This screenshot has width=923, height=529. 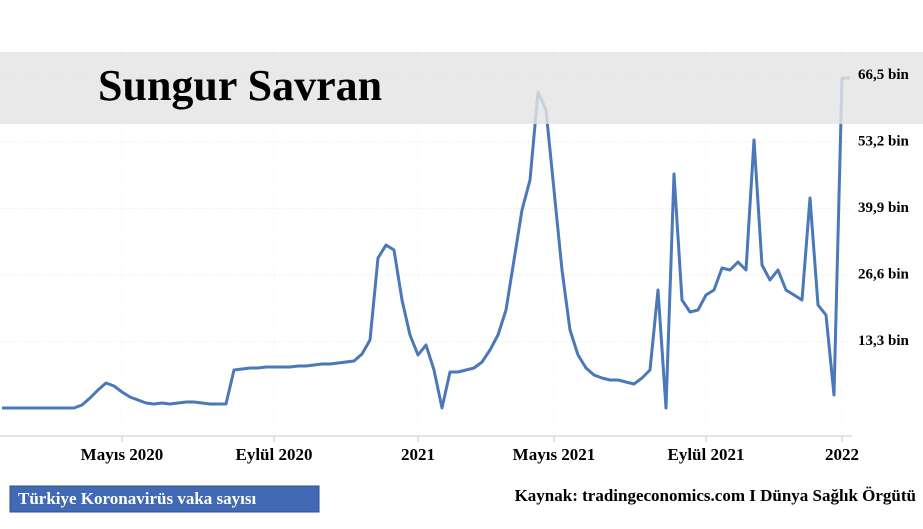 What do you see at coordinates (240, 85) in the screenshot?
I see `overlay-title: Sungur Savran` at bounding box center [240, 85].